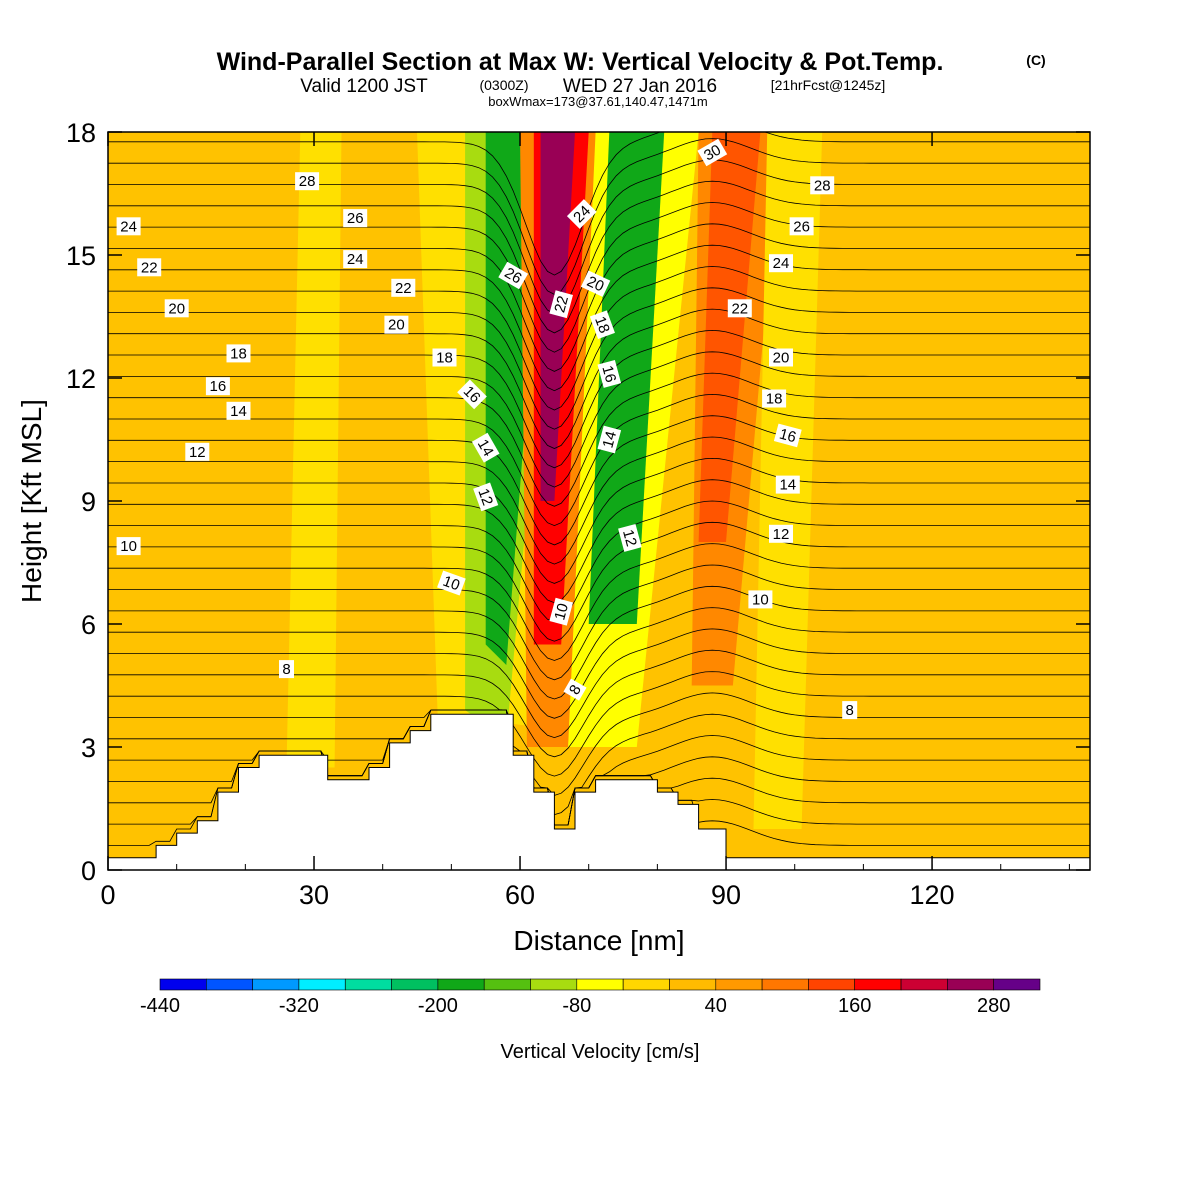 The height and width of the screenshot is (1200, 1200). I want to click on isentrope-label-text: 22, so click(739, 308).